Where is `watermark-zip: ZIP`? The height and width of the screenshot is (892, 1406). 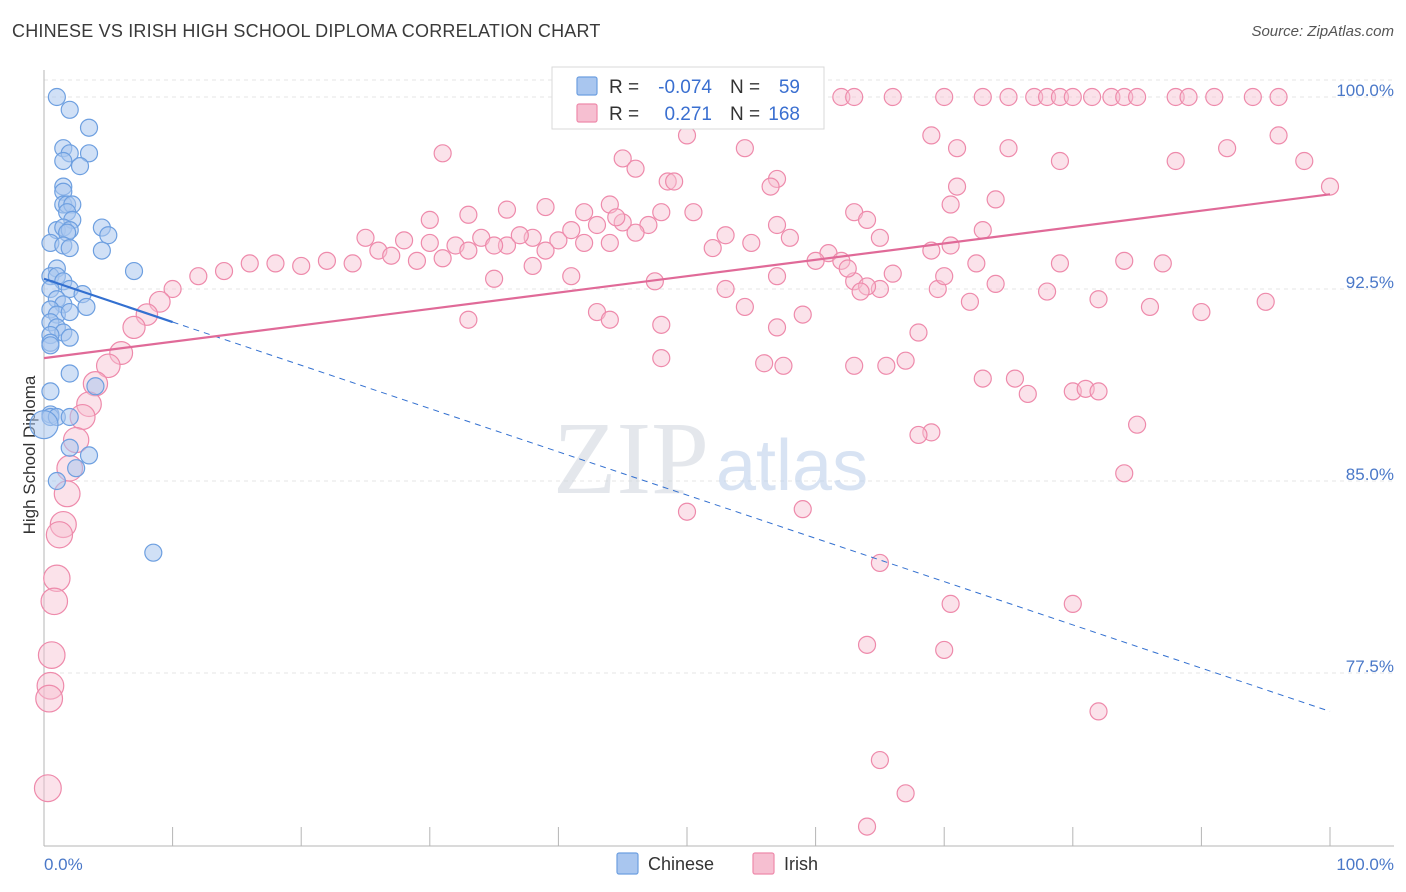
watermark-zip: ZIP is located at coordinates (631, 458).